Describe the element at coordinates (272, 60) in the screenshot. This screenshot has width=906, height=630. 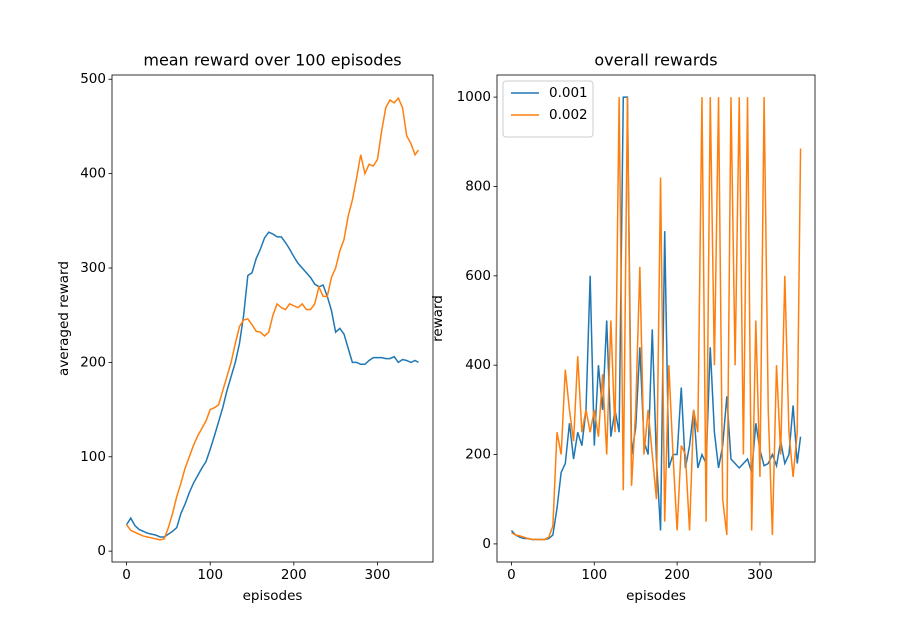
I see `chart-title: mean reward over 100 episodes` at that location.